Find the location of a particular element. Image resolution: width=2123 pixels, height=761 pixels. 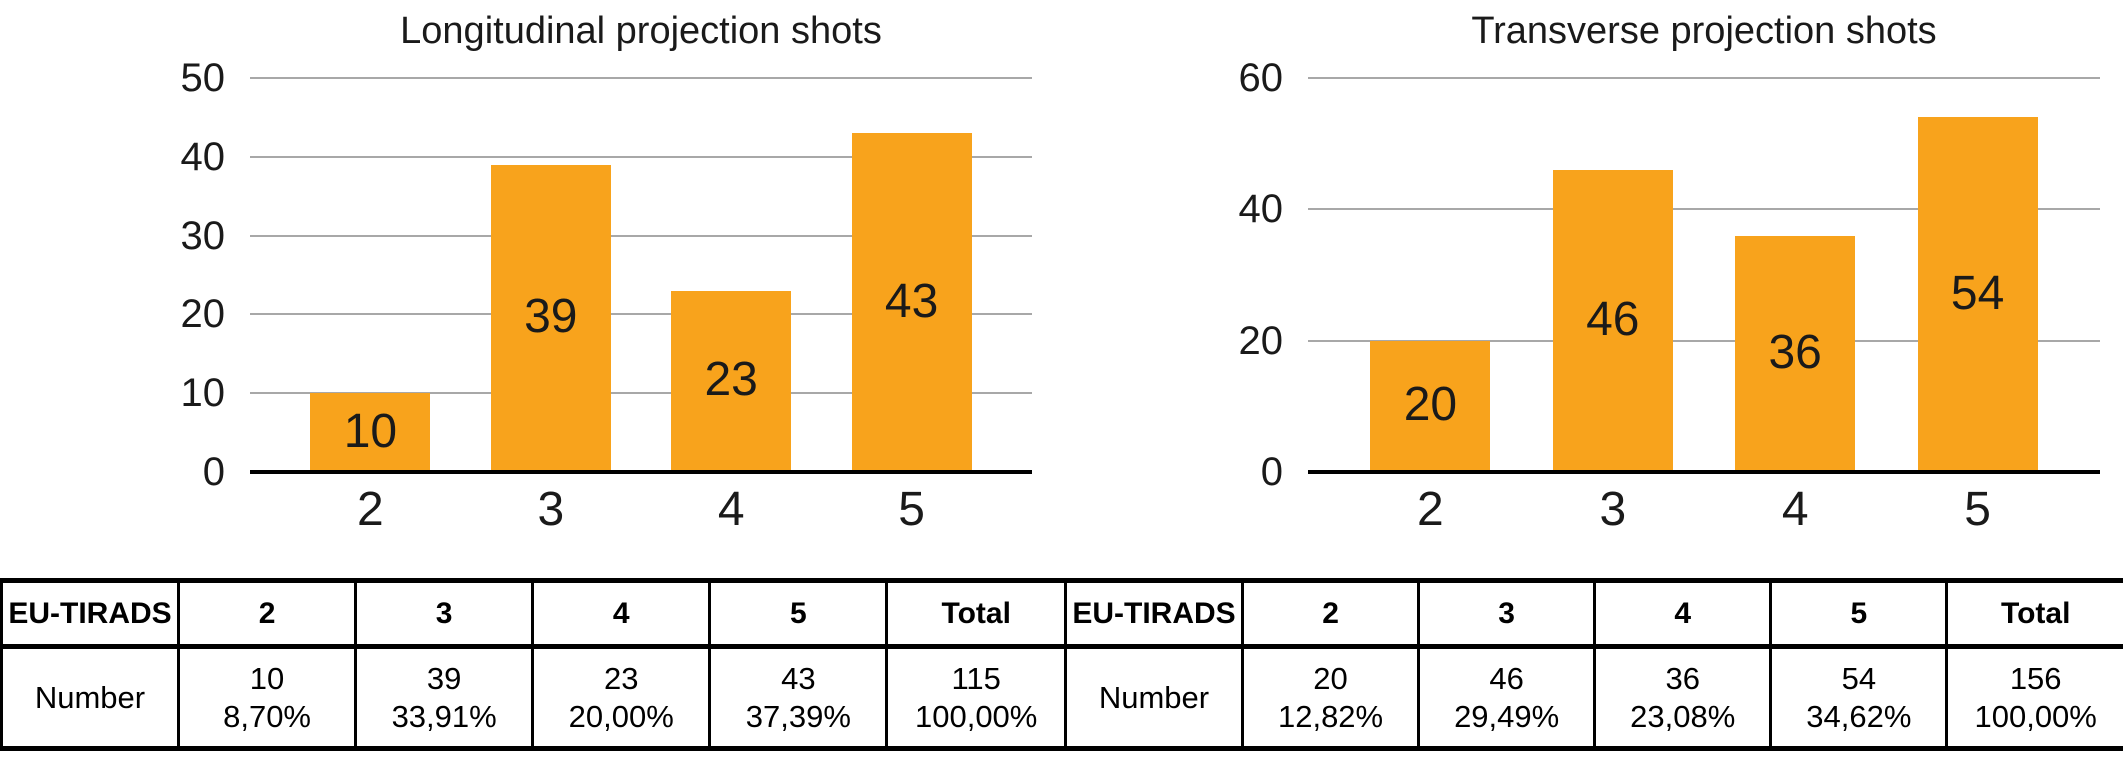

bar-value-label: 36 is located at coordinates (1795, 352).